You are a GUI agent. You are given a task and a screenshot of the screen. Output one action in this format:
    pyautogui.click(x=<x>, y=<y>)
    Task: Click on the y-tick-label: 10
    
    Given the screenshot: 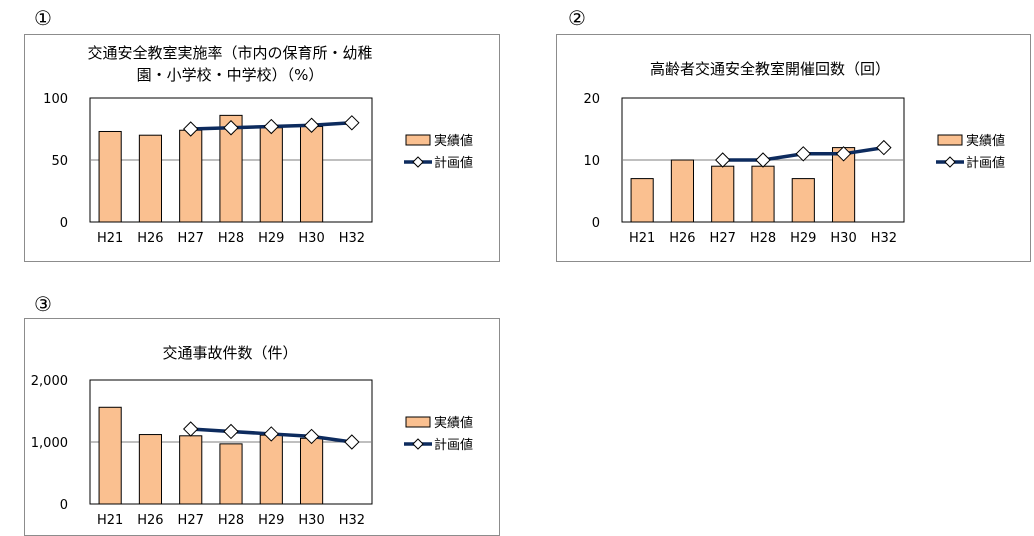 What is the action you would take?
    pyautogui.click(x=591, y=161)
    